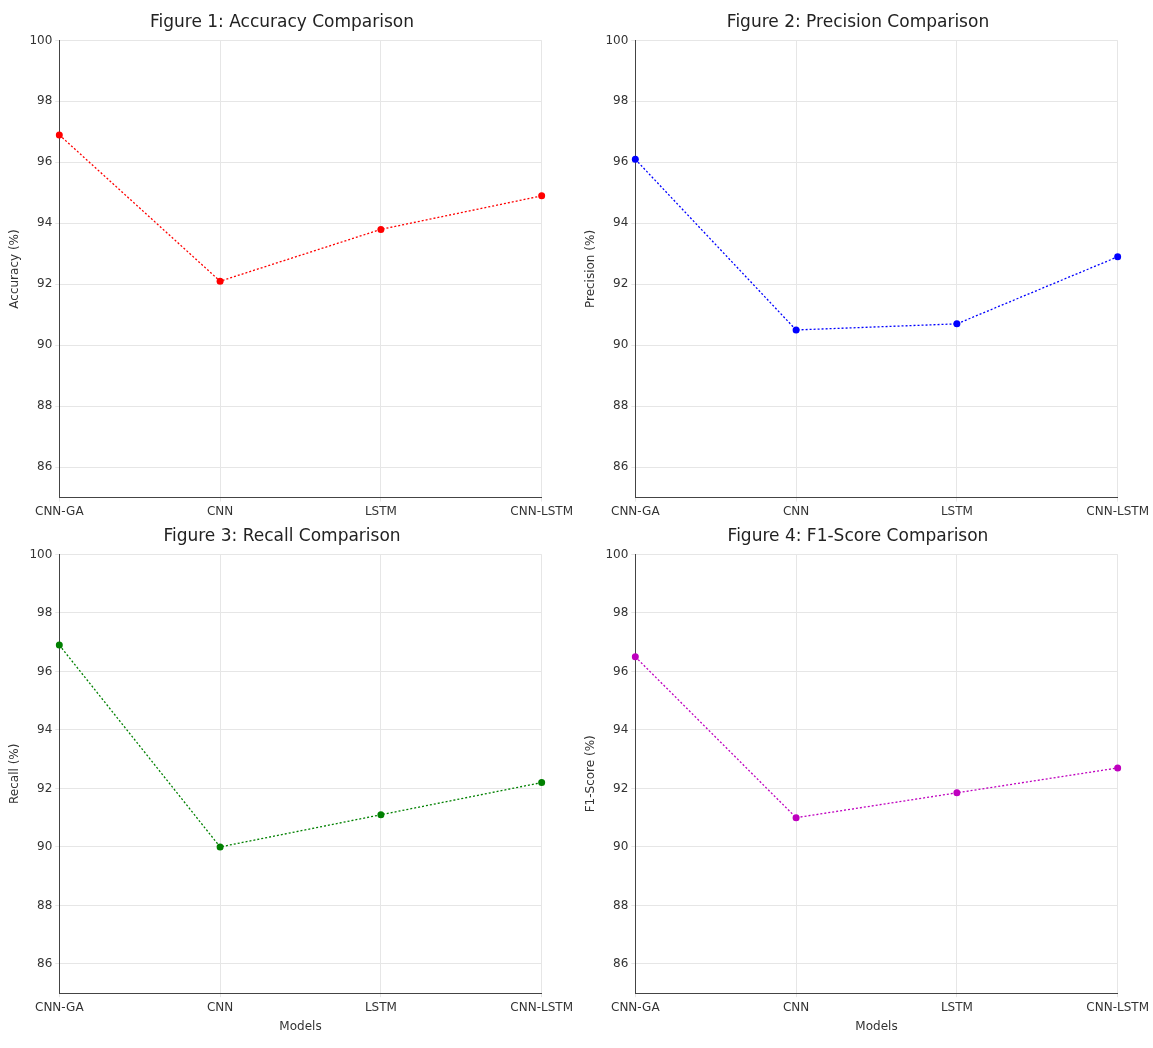 This screenshot has width=1153, height=1048. Describe the element at coordinates (858, 534) in the screenshot. I see `chart-title: Figure 4: F1-Score Comparison` at that location.